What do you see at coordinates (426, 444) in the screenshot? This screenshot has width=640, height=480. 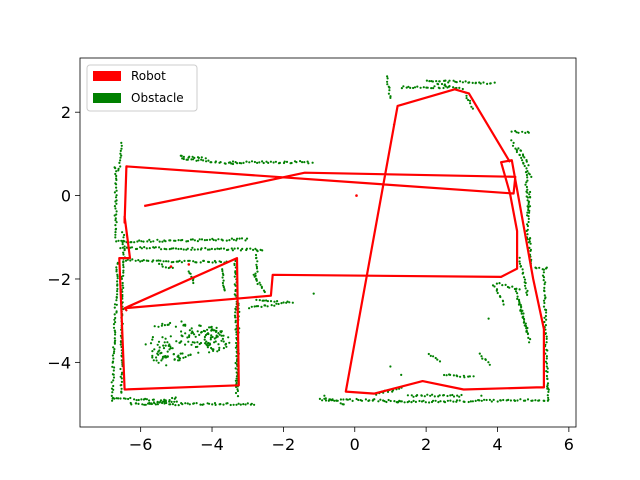 I see `x-tick-label: 2` at bounding box center [426, 444].